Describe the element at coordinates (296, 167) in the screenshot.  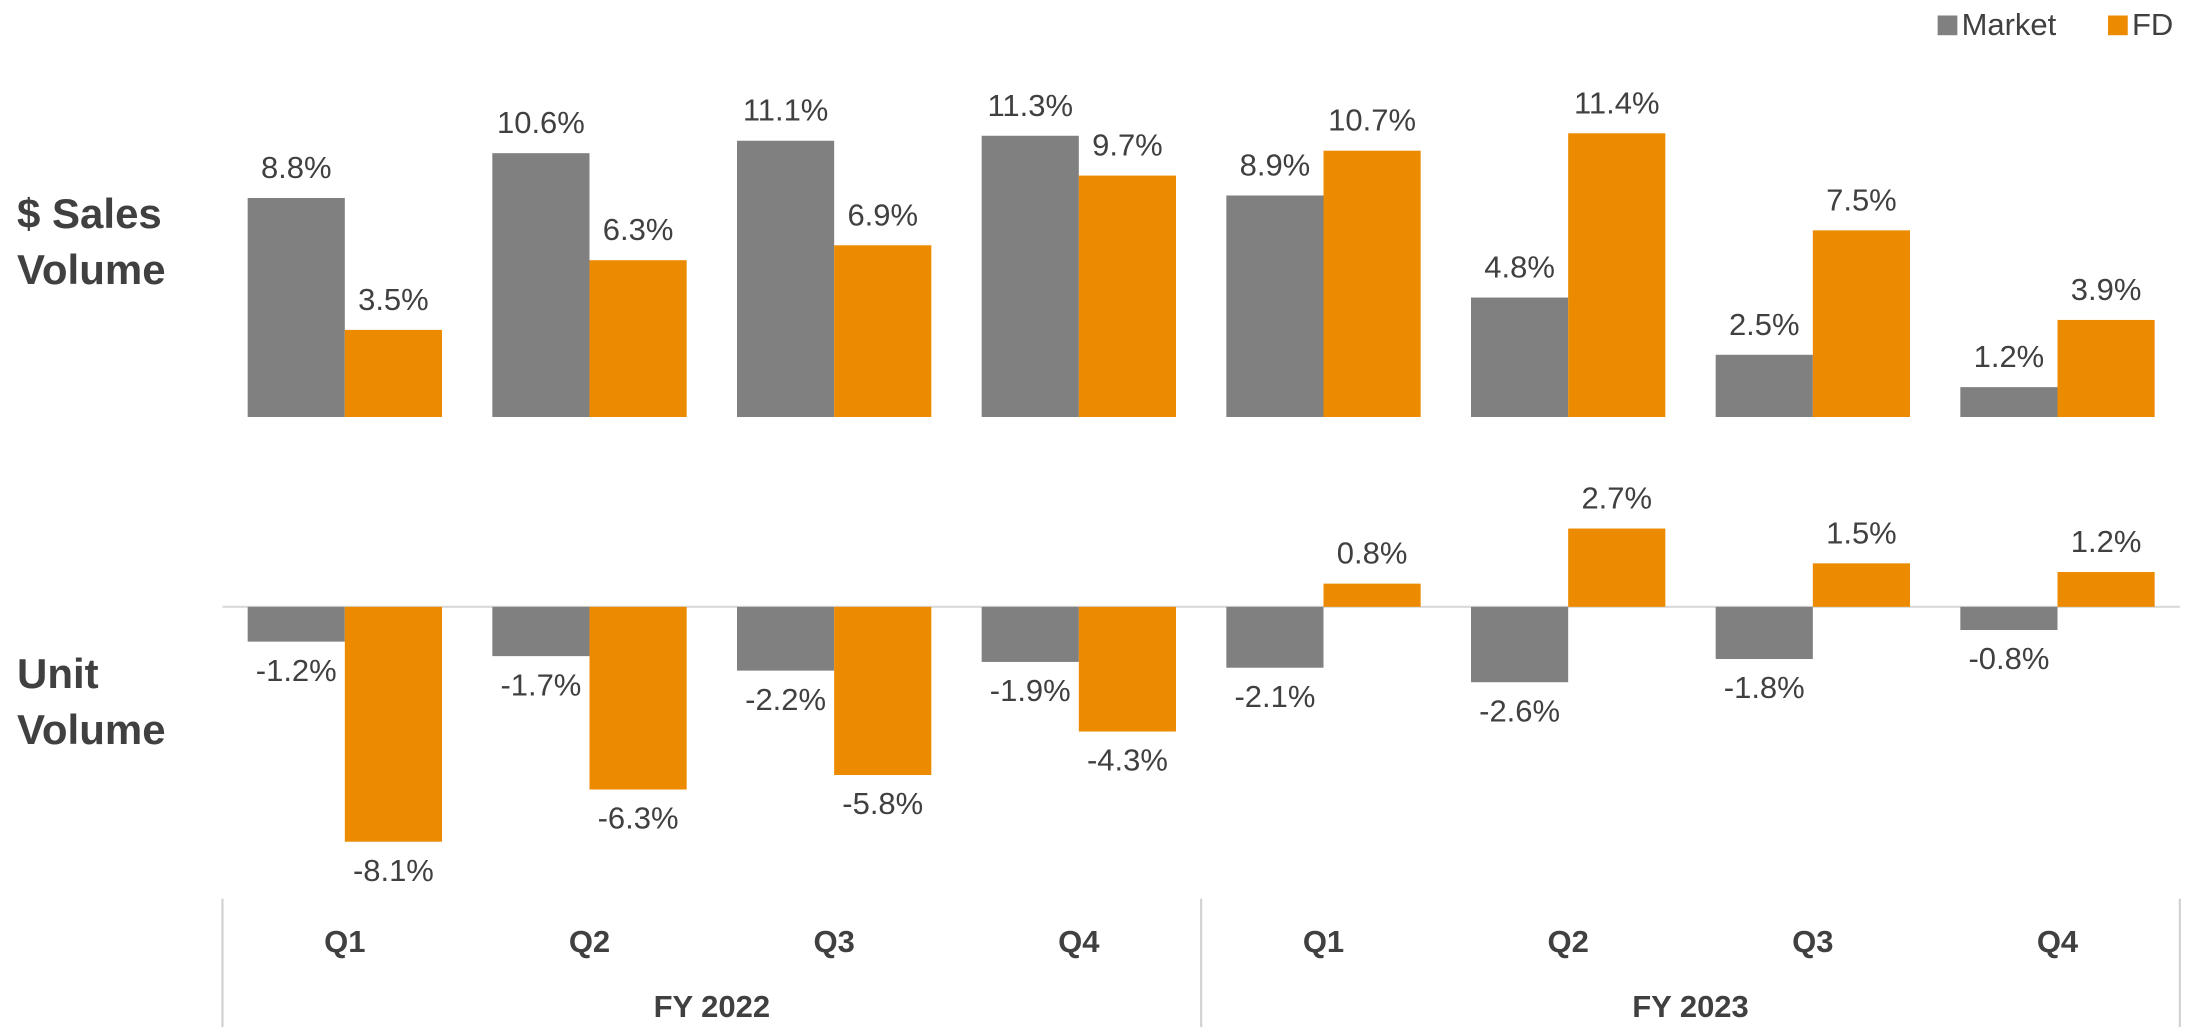
I see `data-label: 8.8%` at that location.